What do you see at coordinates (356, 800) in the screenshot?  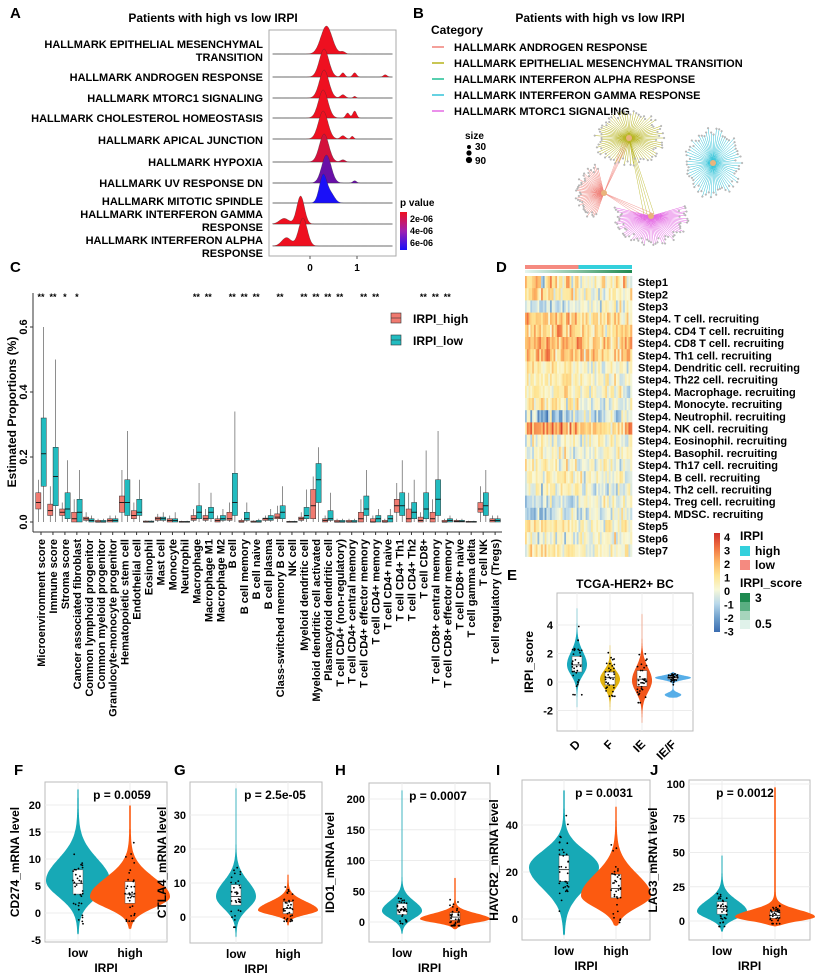 I see `y-tick-label: 200` at bounding box center [356, 800].